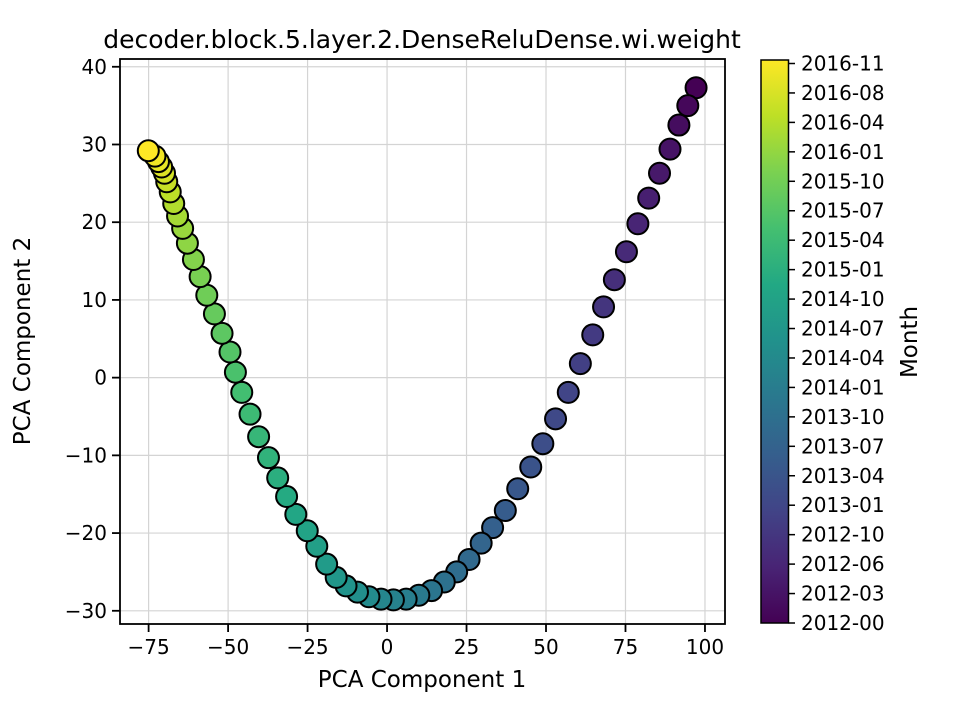  Describe the element at coordinates (94, 222) in the screenshot. I see `y-tick-label: 20` at that location.